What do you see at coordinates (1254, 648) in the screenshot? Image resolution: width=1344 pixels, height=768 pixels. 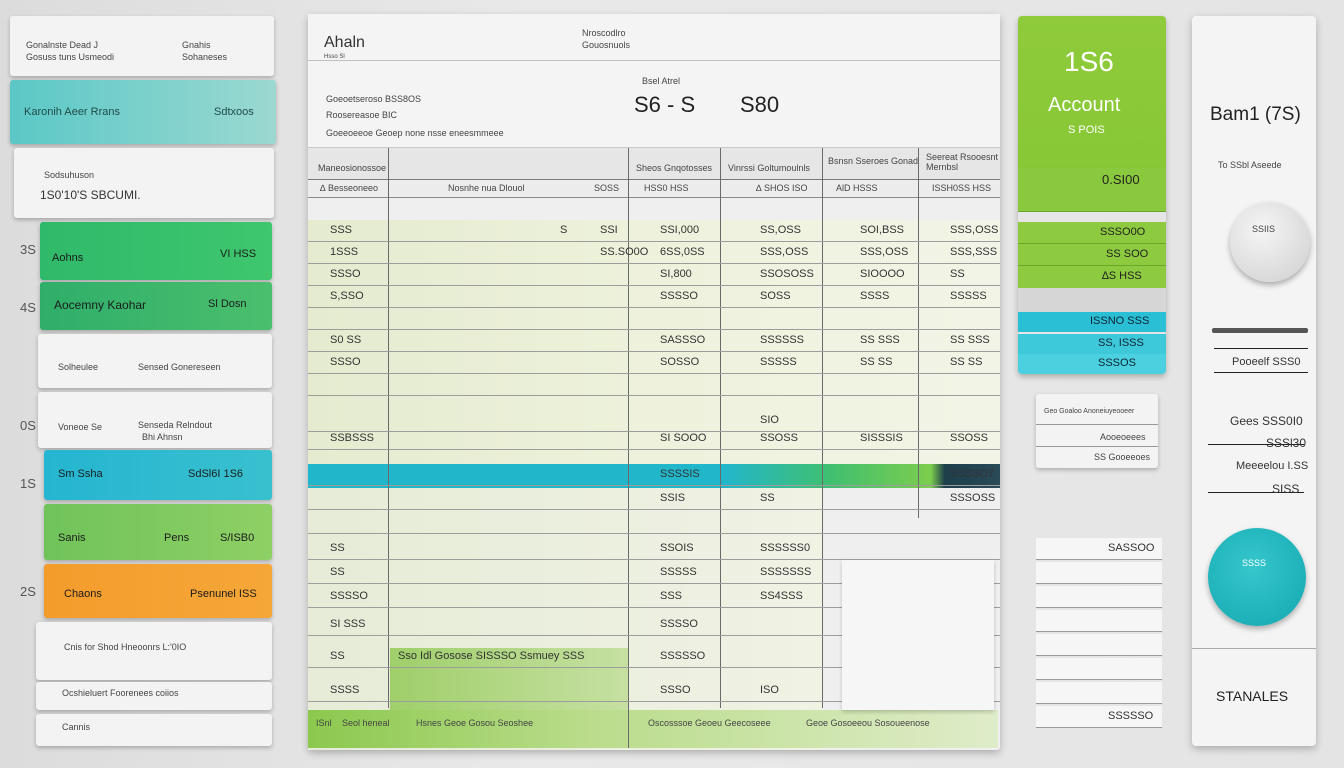 I see `right-footer-divider` at bounding box center [1254, 648].